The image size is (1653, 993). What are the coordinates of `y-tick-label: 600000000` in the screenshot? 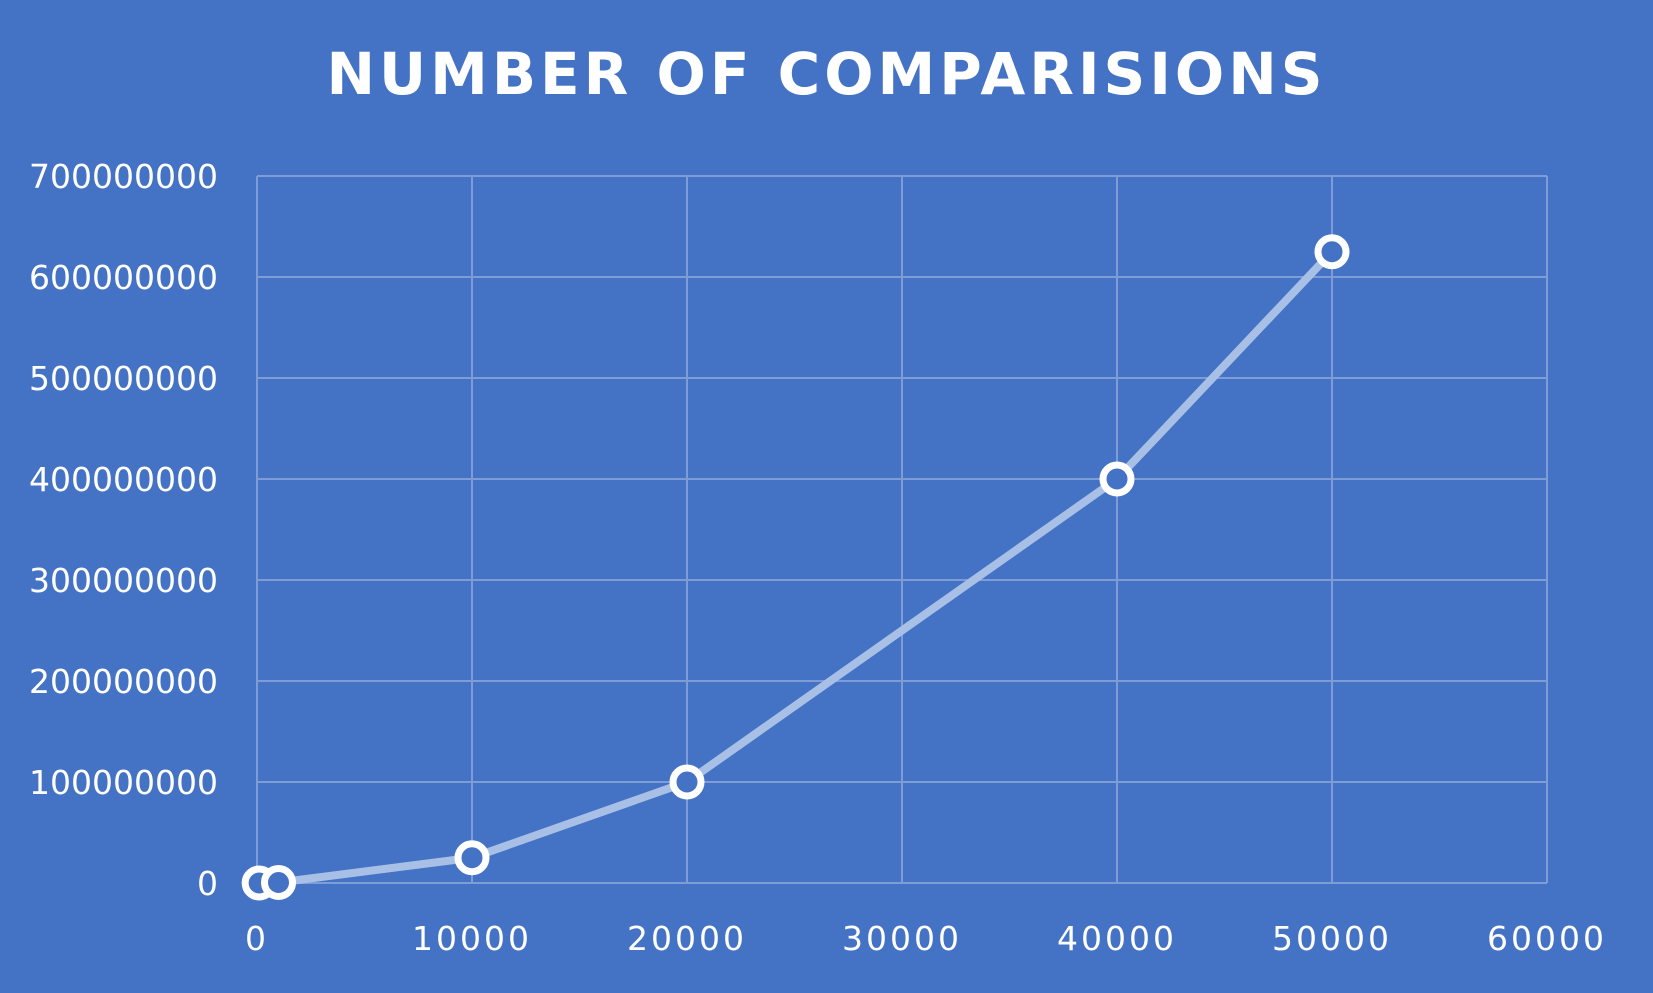 It's located at (123, 277).